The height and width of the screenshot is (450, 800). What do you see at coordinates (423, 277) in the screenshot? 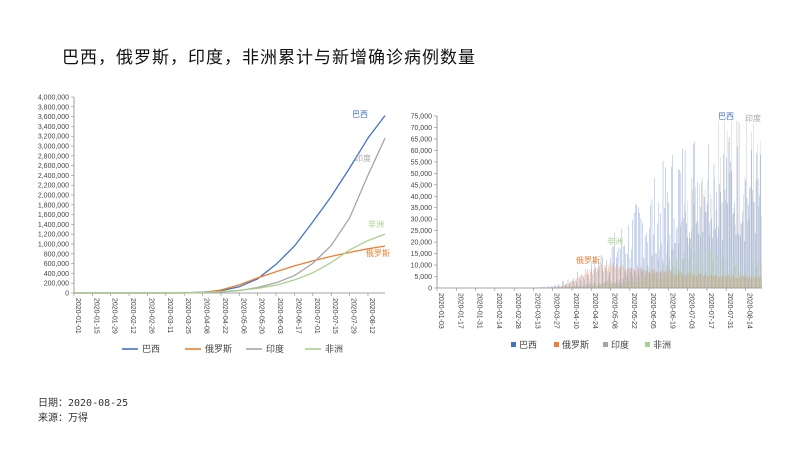
I see `right-y-tick-label: 5,000` at bounding box center [423, 277].